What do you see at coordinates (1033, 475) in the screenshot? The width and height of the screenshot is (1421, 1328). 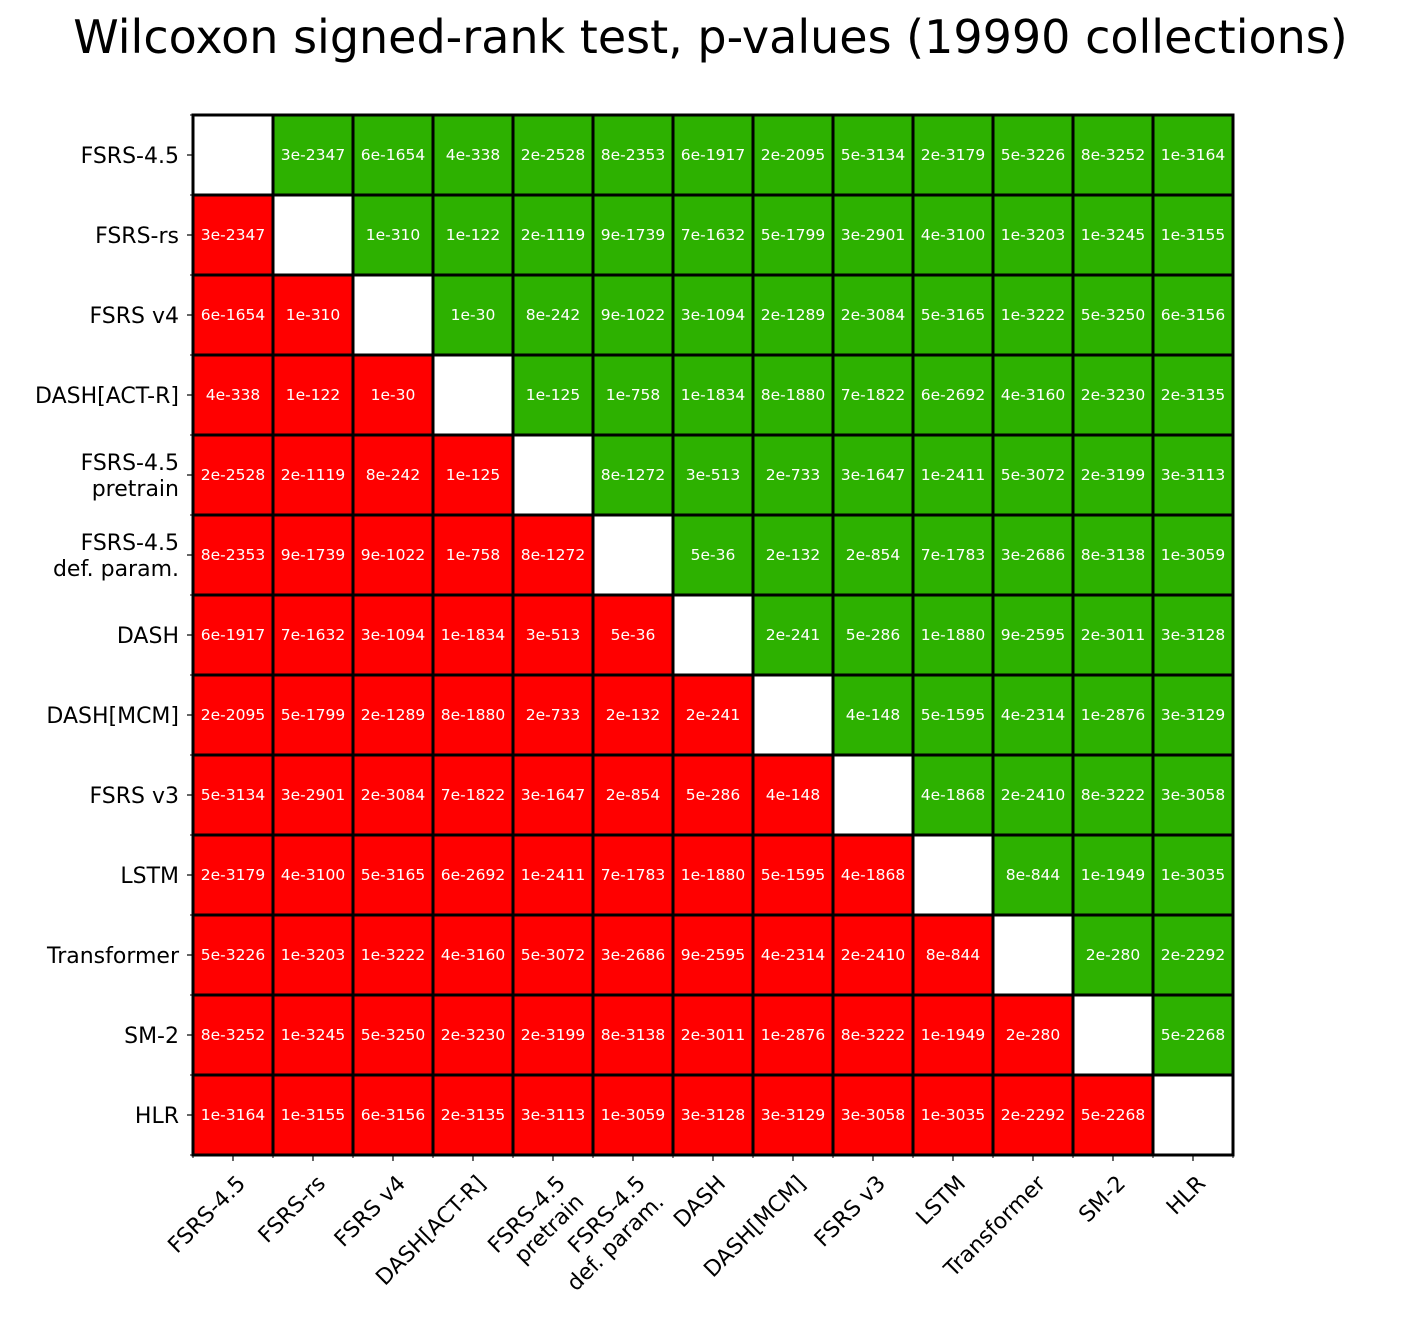 I see `cell-value-label: 5e-3072` at bounding box center [1033, 475].